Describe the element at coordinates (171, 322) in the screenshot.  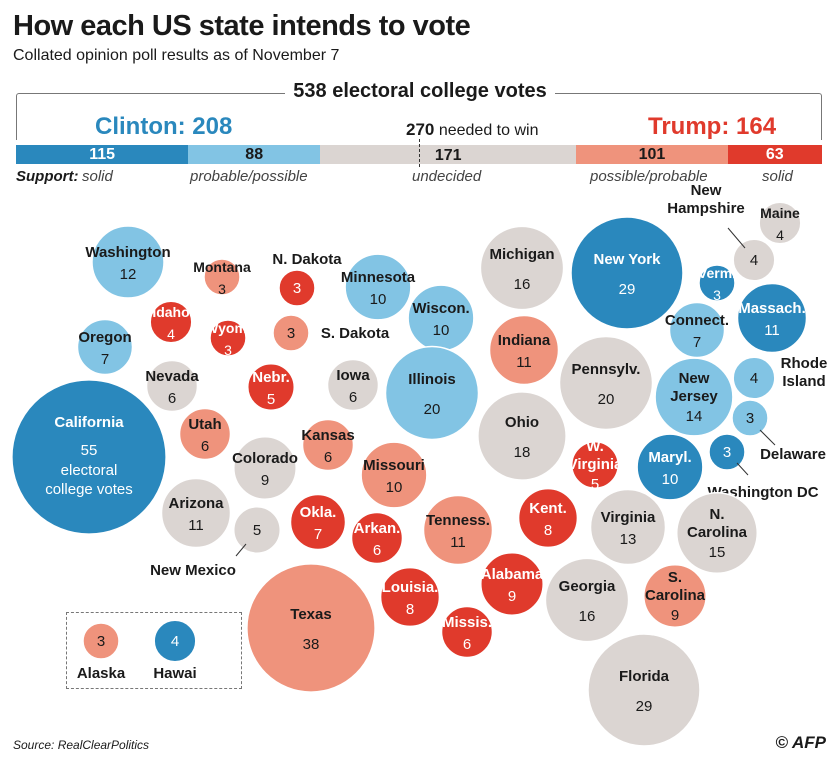
I see `state-bubble-idaho: Idaho 4` at that location.